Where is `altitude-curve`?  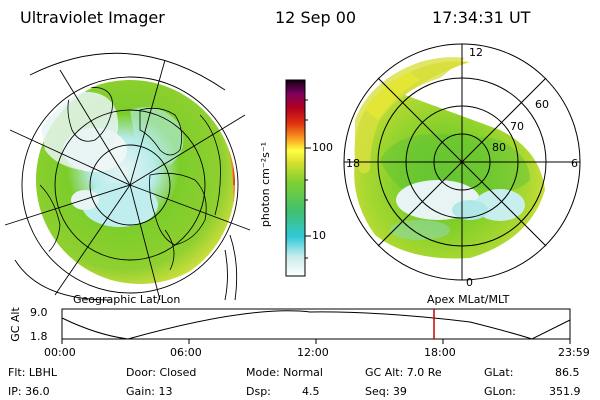
altitude-curve is located at coordinates (316, 325).